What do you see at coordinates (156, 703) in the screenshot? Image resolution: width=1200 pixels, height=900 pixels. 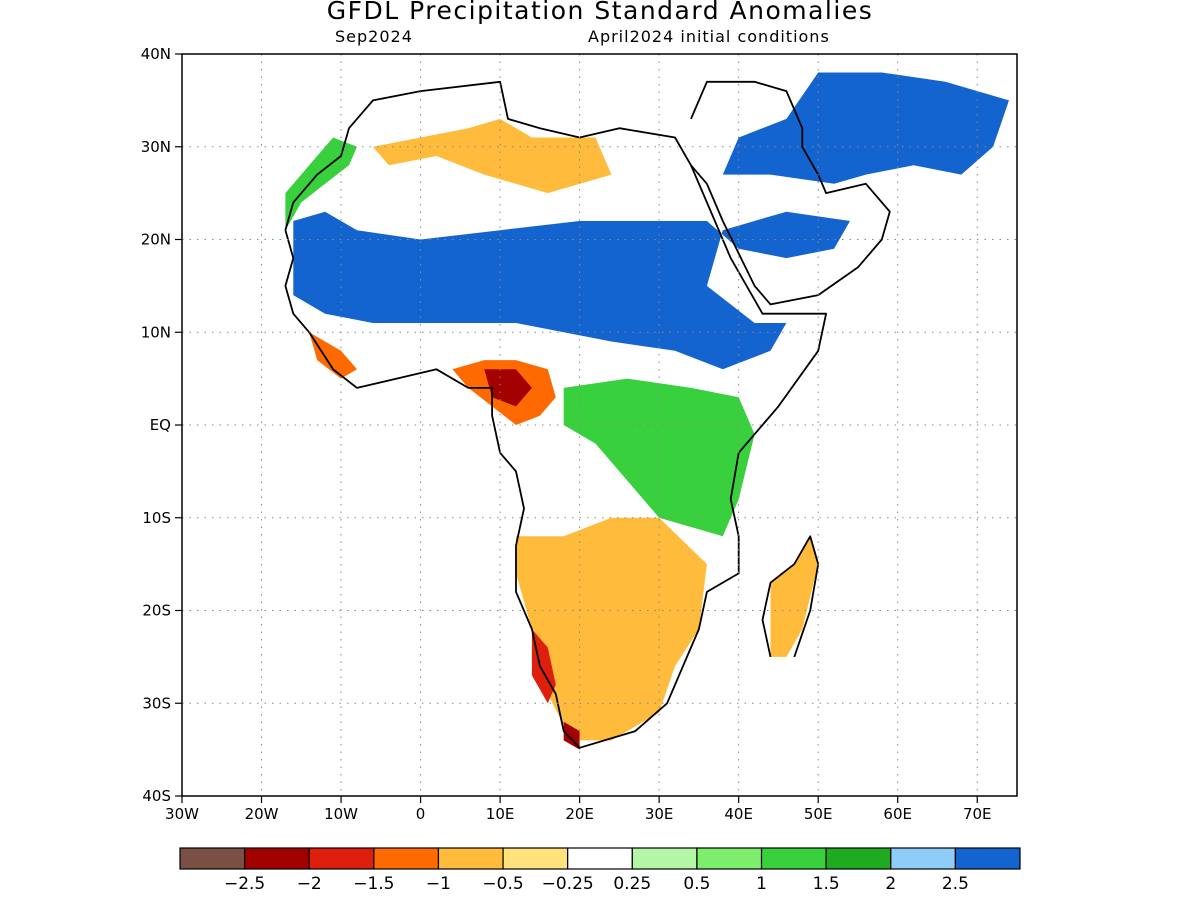 I see `lat-tick-label: 30S` at bounding box center [156, 703].